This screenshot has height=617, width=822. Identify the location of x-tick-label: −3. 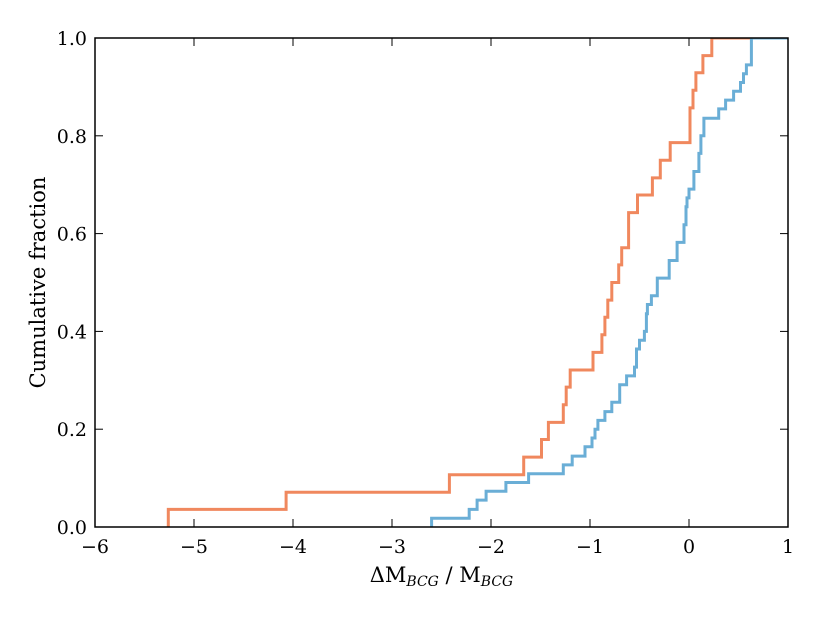
(392, 547).